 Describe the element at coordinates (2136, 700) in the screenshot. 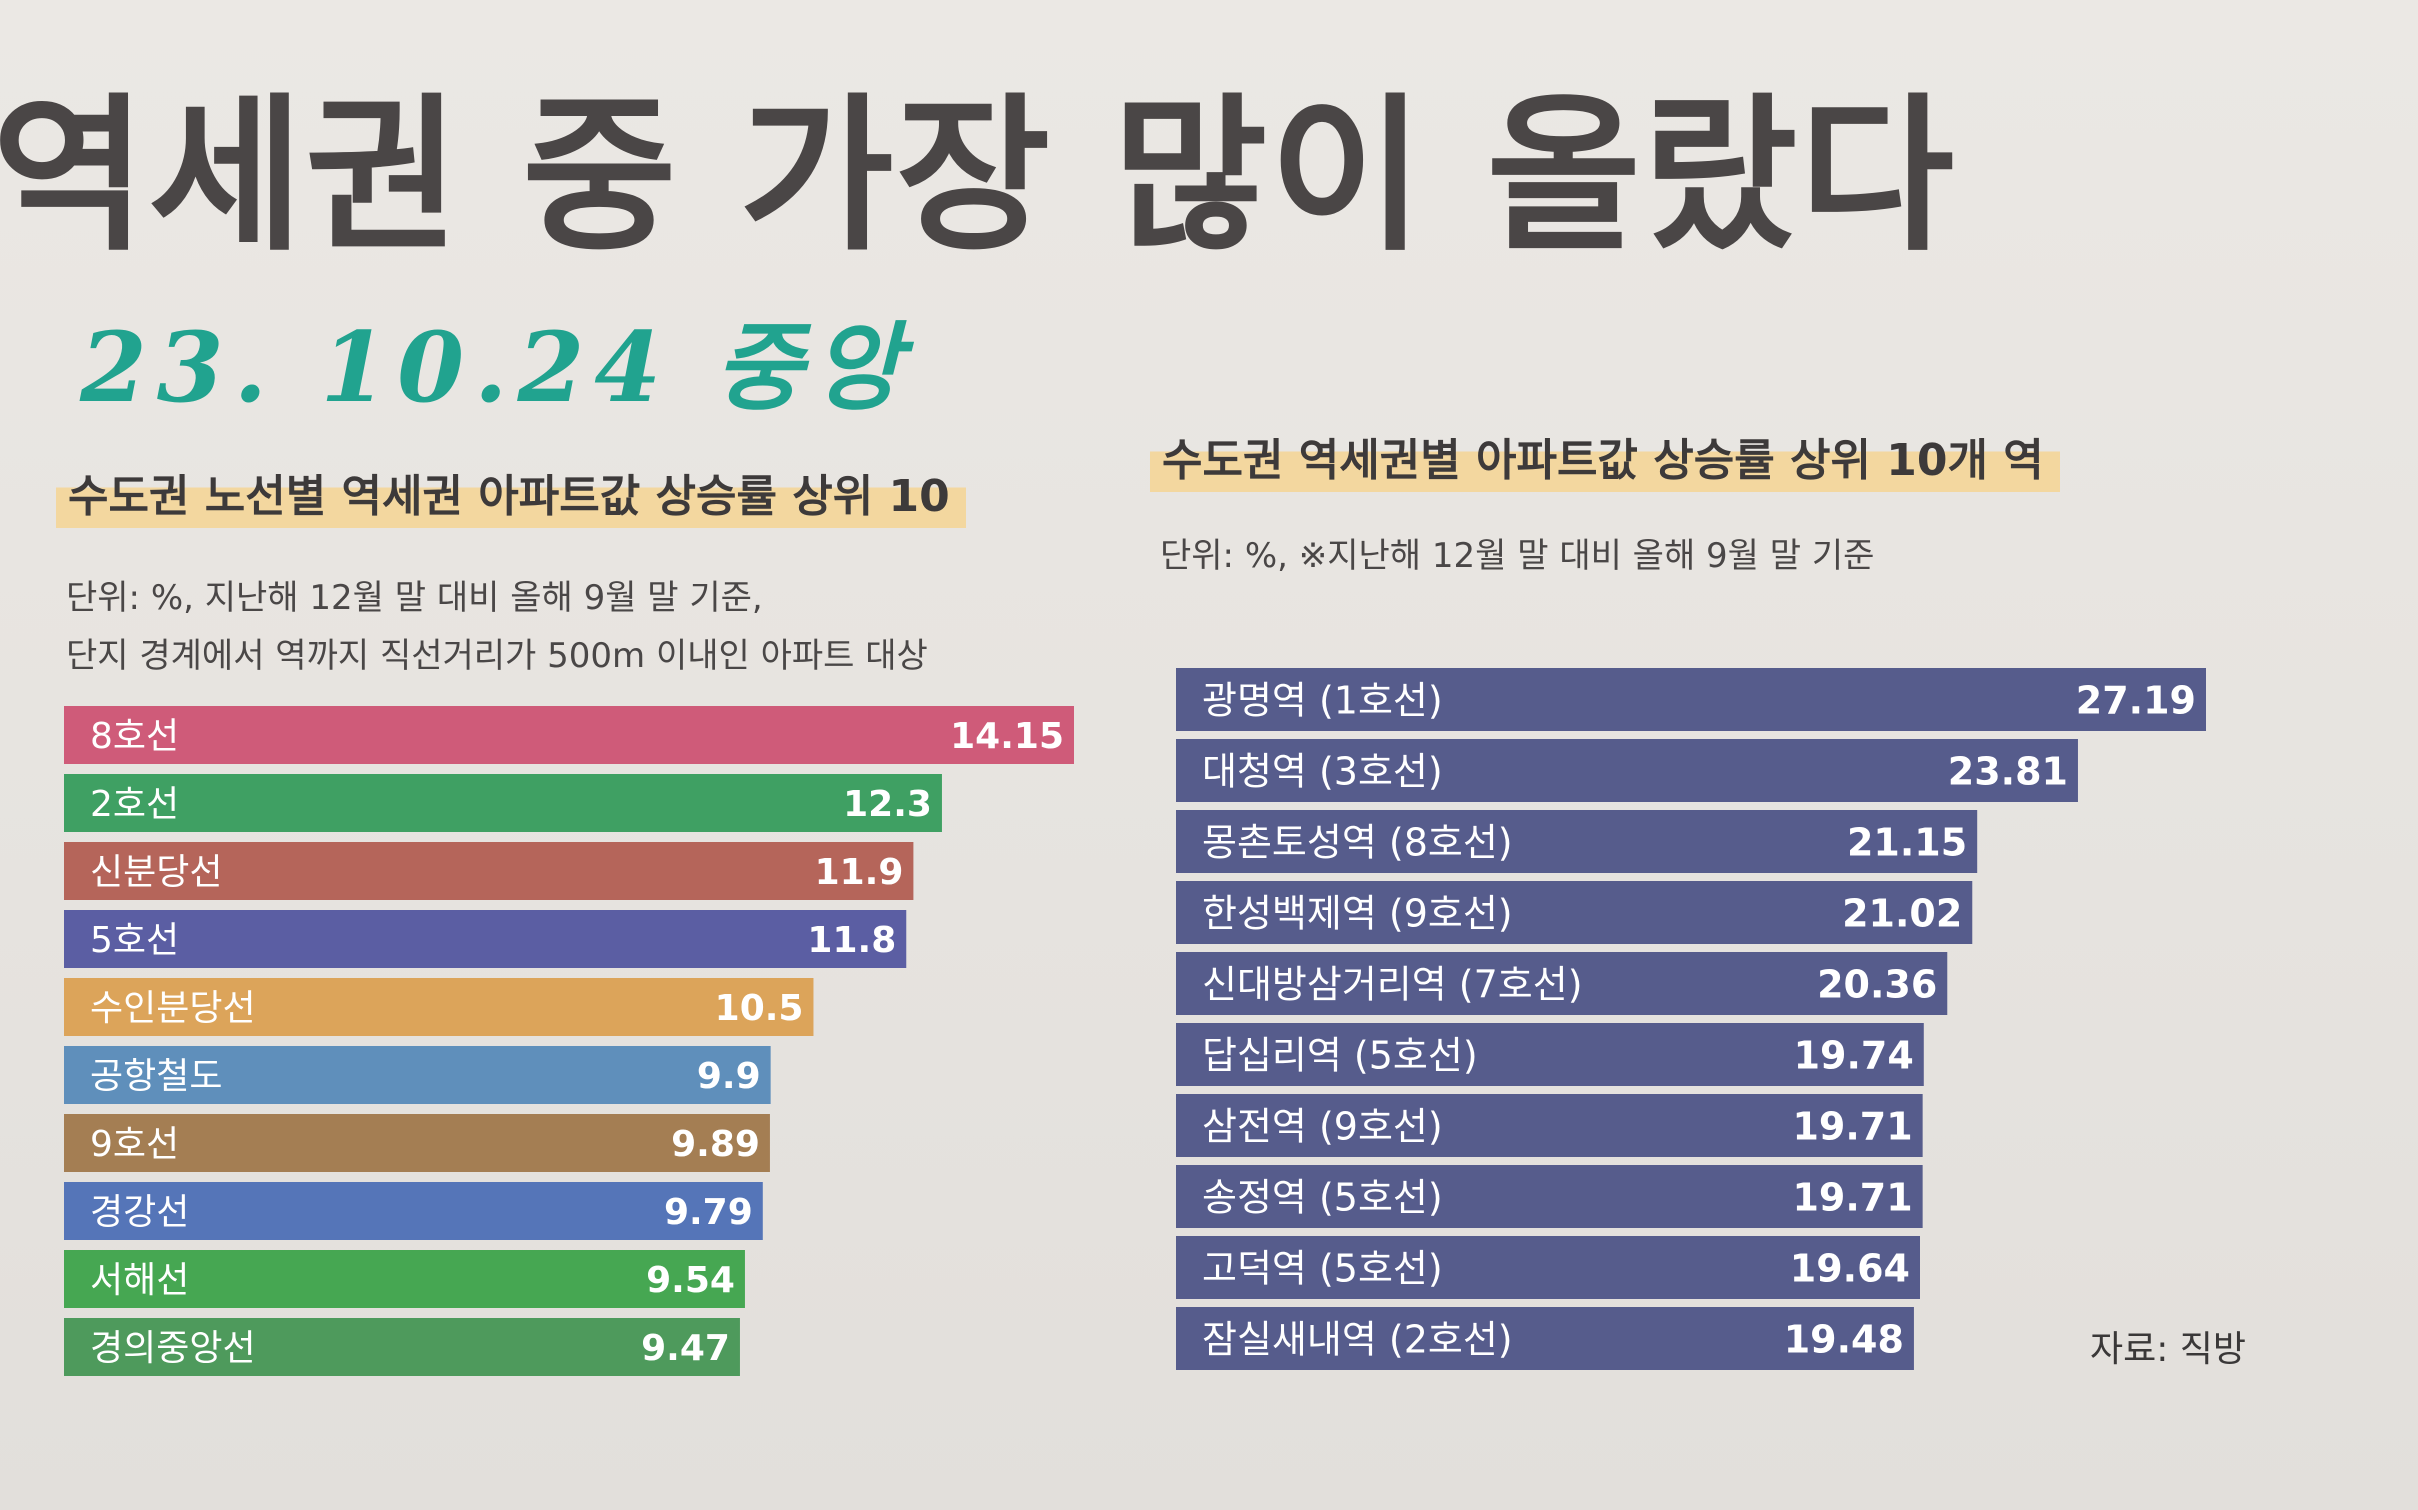

I see `bar-value-label: 27.19` at that location.